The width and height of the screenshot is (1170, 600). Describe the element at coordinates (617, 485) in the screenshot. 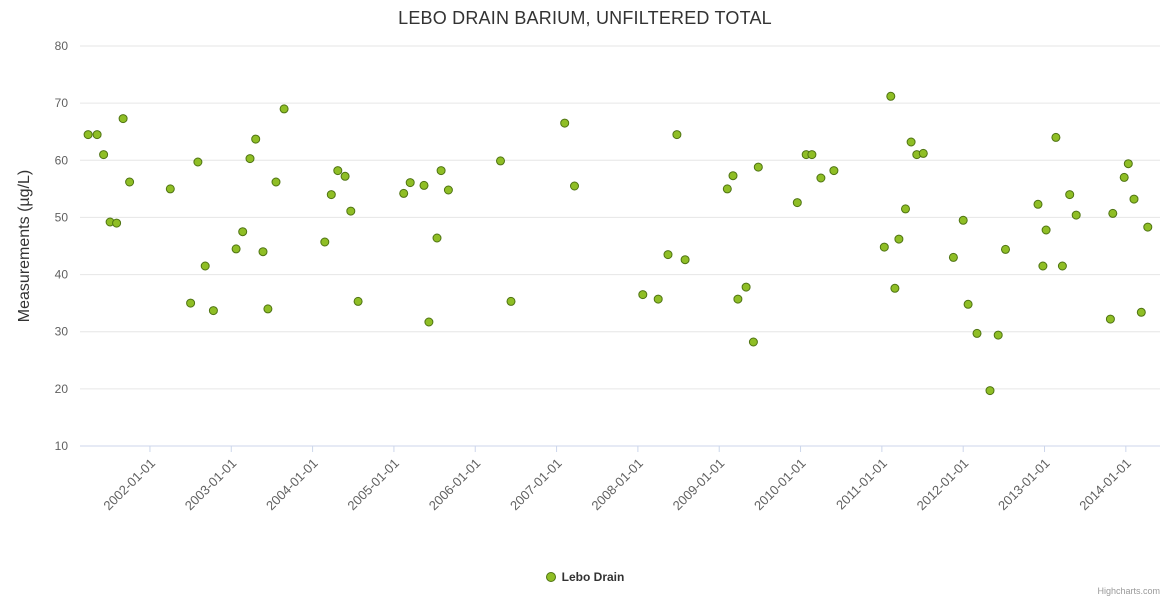

I see `x-tick-label: 2008-01-01` at that location.